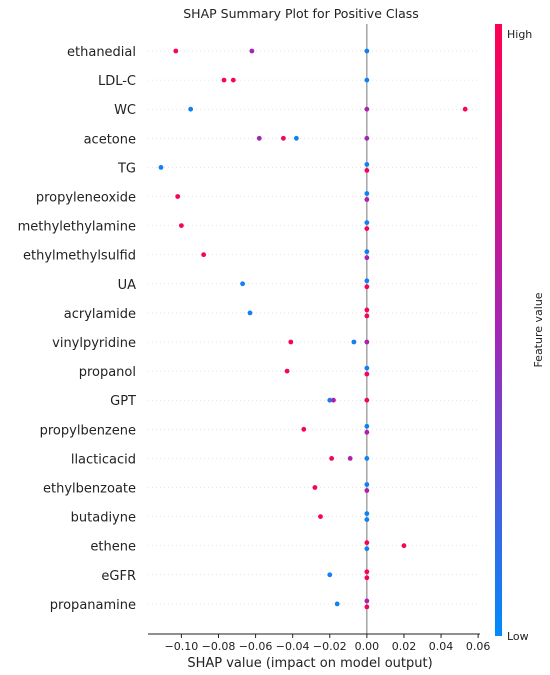 This screenshot has height=675, width=550. Describe the element at coordinates (77, 227) in the screenshot. I see `feature-label: methylethylamine` at that location.